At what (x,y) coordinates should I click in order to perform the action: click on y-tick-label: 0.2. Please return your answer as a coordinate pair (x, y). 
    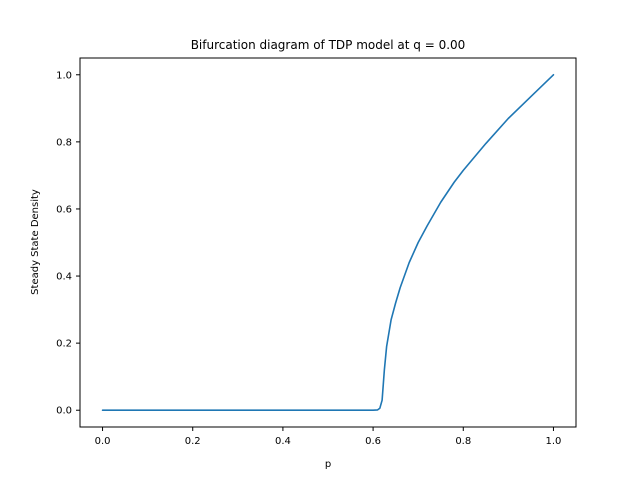
    Looking at the image, I should click on (64, 344).